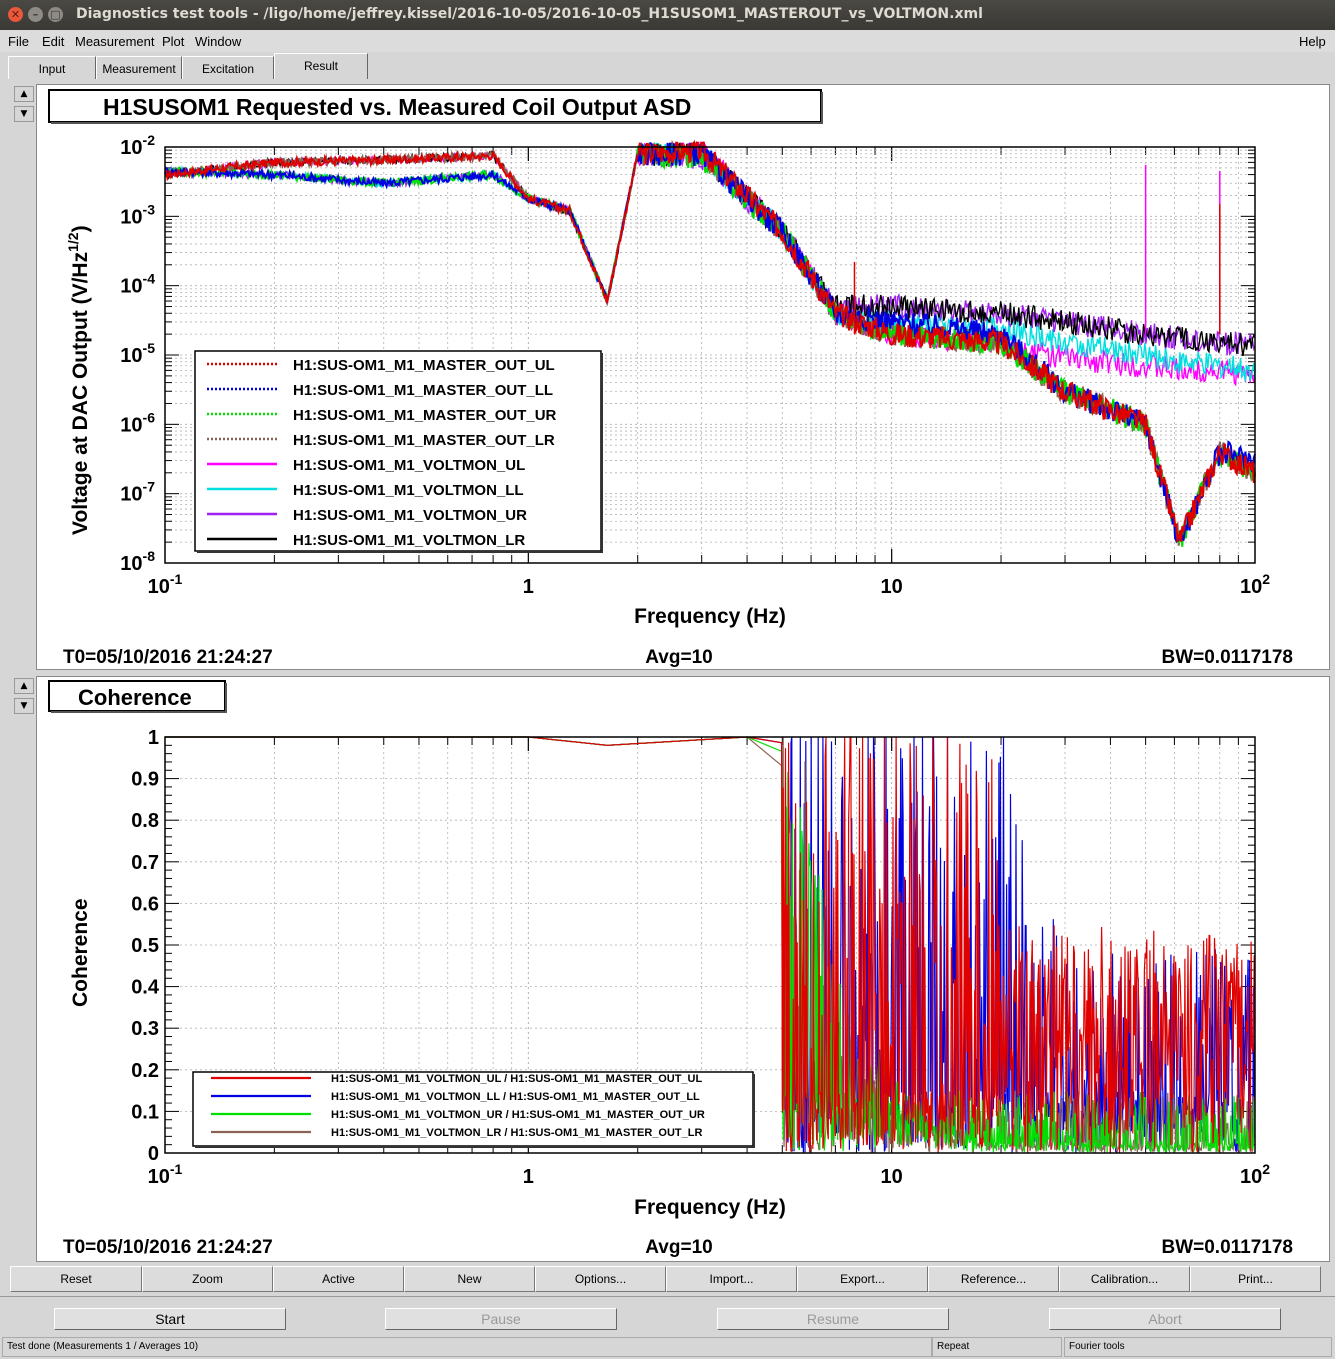 Image resolution: width=1335 pixels, height=1359 pixels. I want to click on asd-legend-label: H1:SUS-OM1_M1_MASTER_OUT_UR, so click(425, 415).